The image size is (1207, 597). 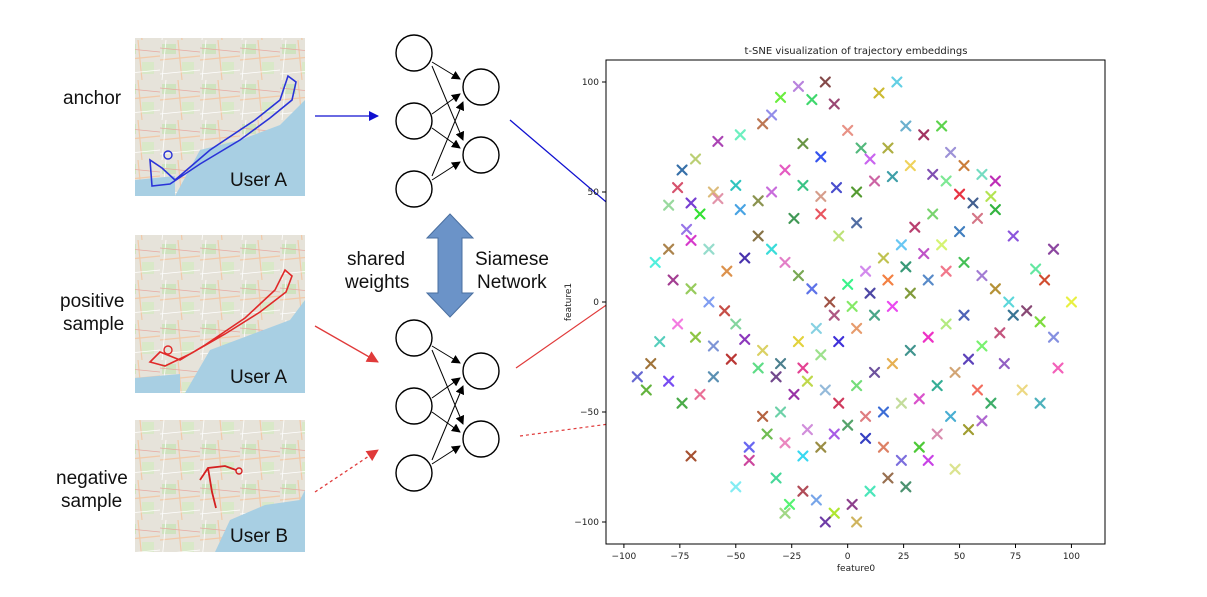 What do you see at coordinates (92, 301) in the screenshot?
I see `positive-label-line1: positive` at bounding box center [92, 301].